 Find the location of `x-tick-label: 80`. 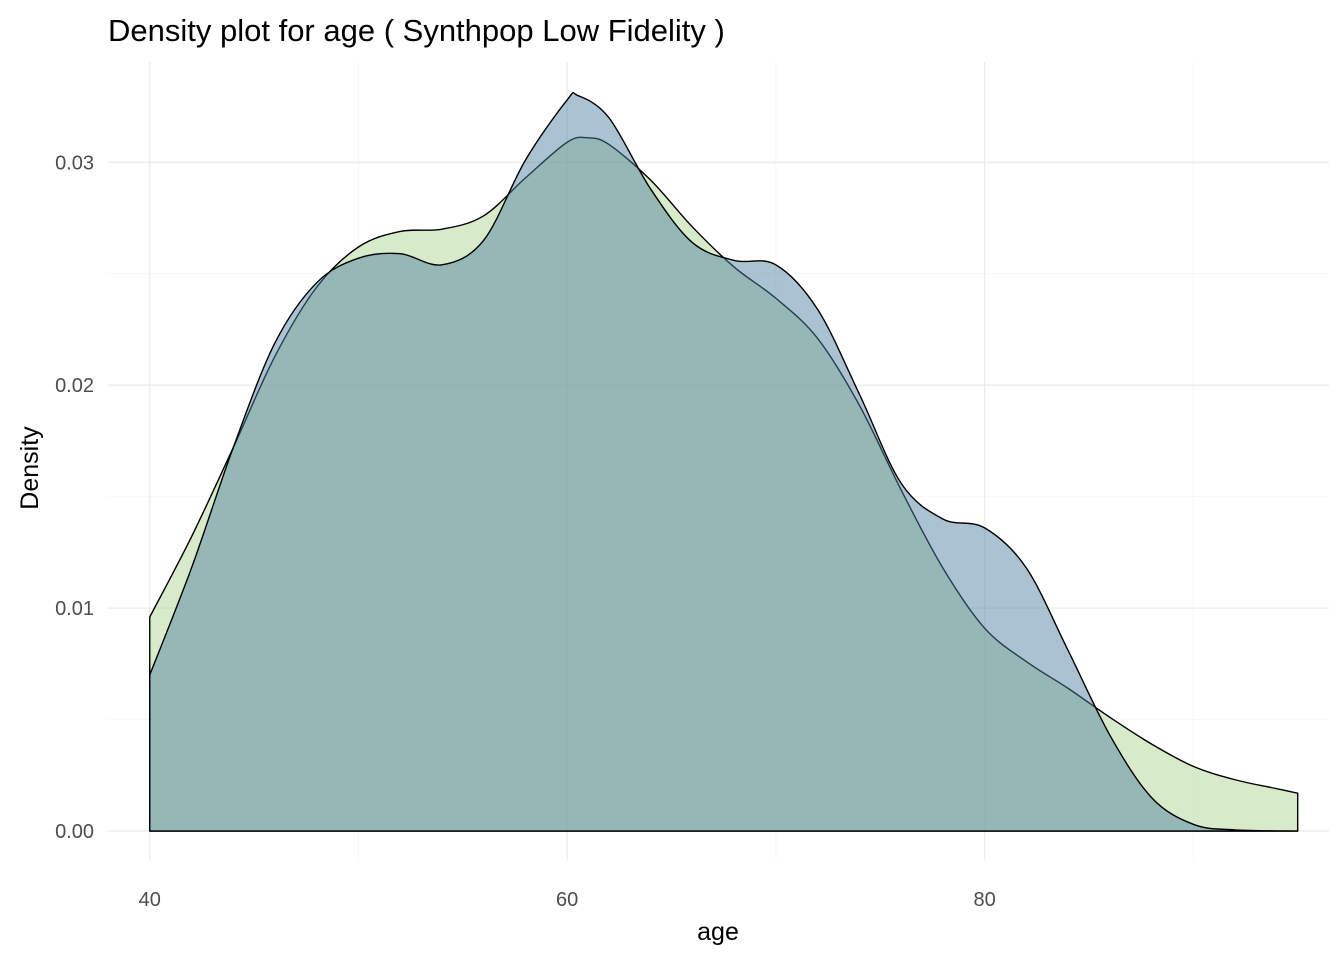

x-tick-label: 80 is located at coordinates (984, 900).